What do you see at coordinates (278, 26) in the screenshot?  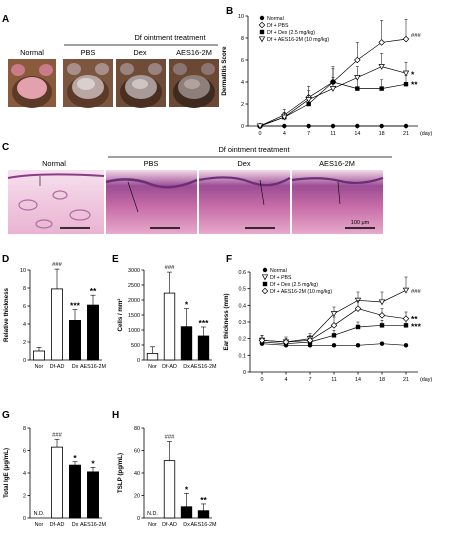 I see `legend-entry: Df + PBS` at bounding box center [278, 26].